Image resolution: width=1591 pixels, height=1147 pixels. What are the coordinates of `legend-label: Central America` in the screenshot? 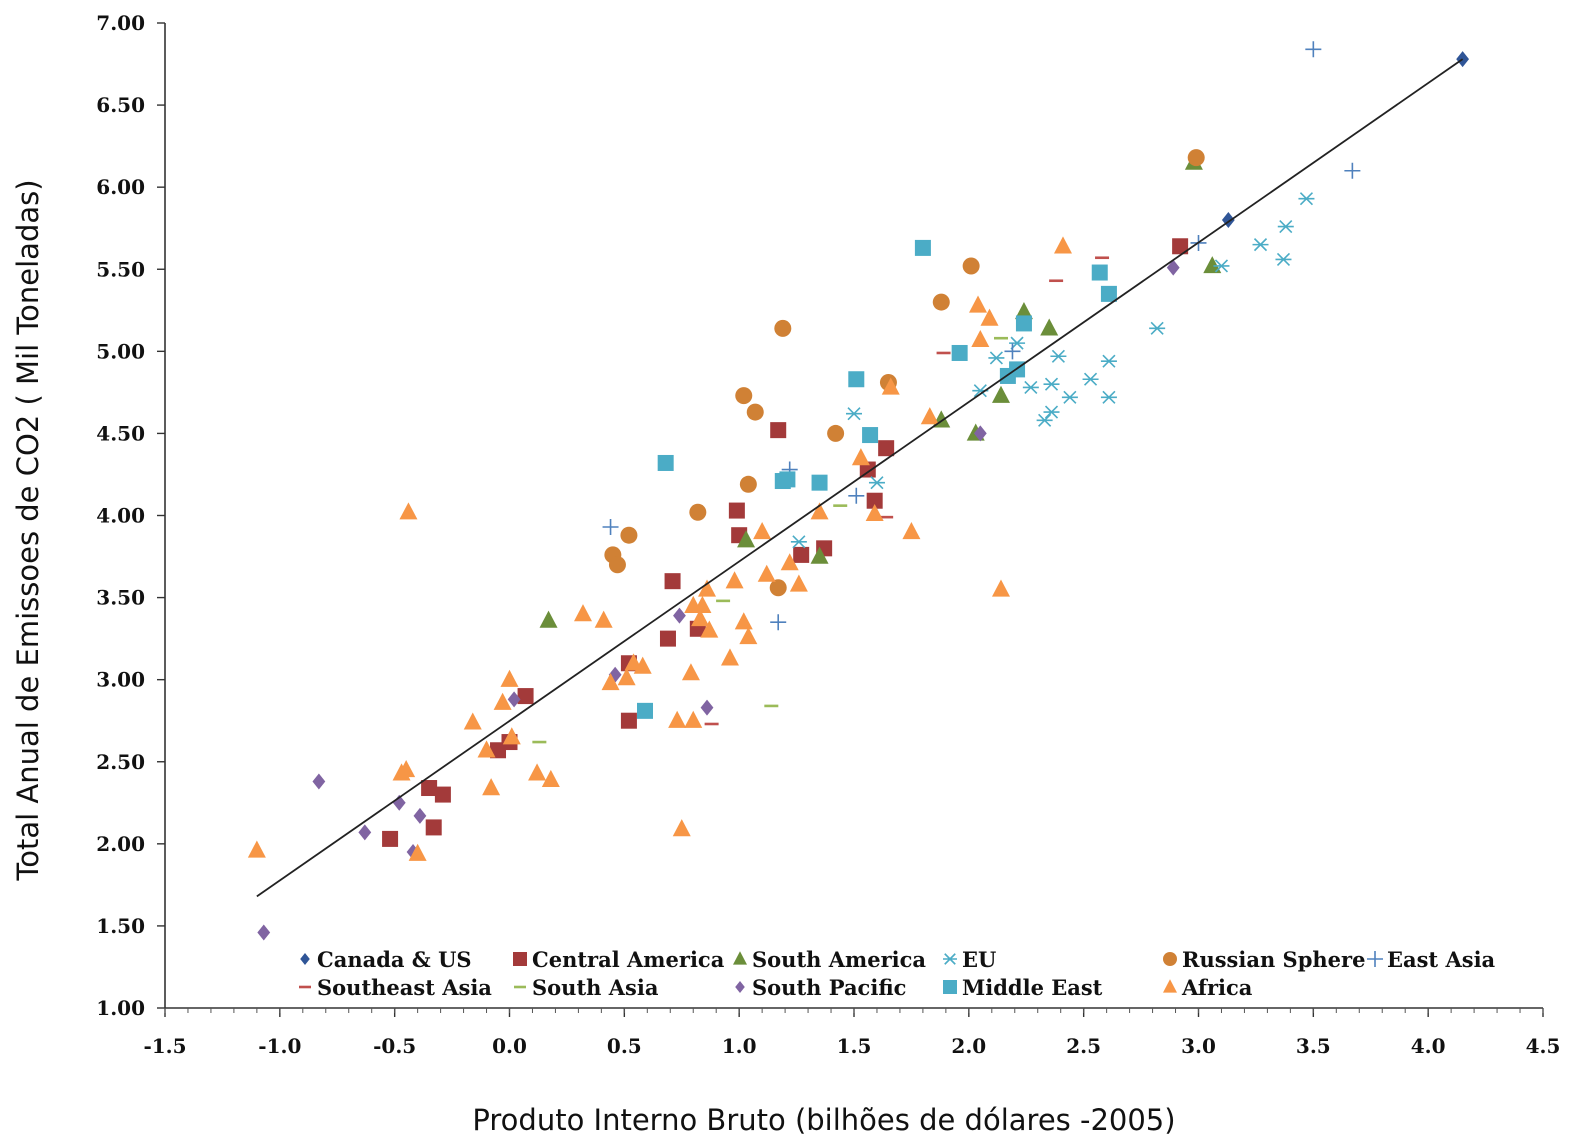 It's located at (628, 959).